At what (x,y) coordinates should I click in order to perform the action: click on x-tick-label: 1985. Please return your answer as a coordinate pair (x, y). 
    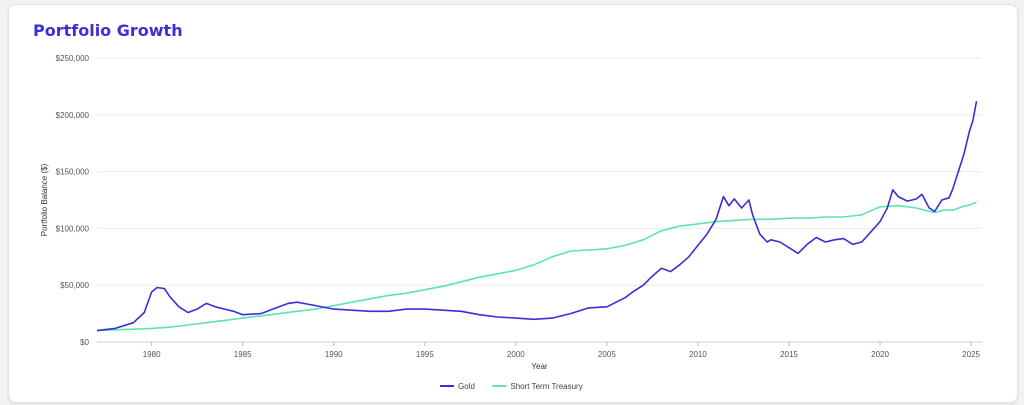
    Looking at the image, I should click on (243, 354).